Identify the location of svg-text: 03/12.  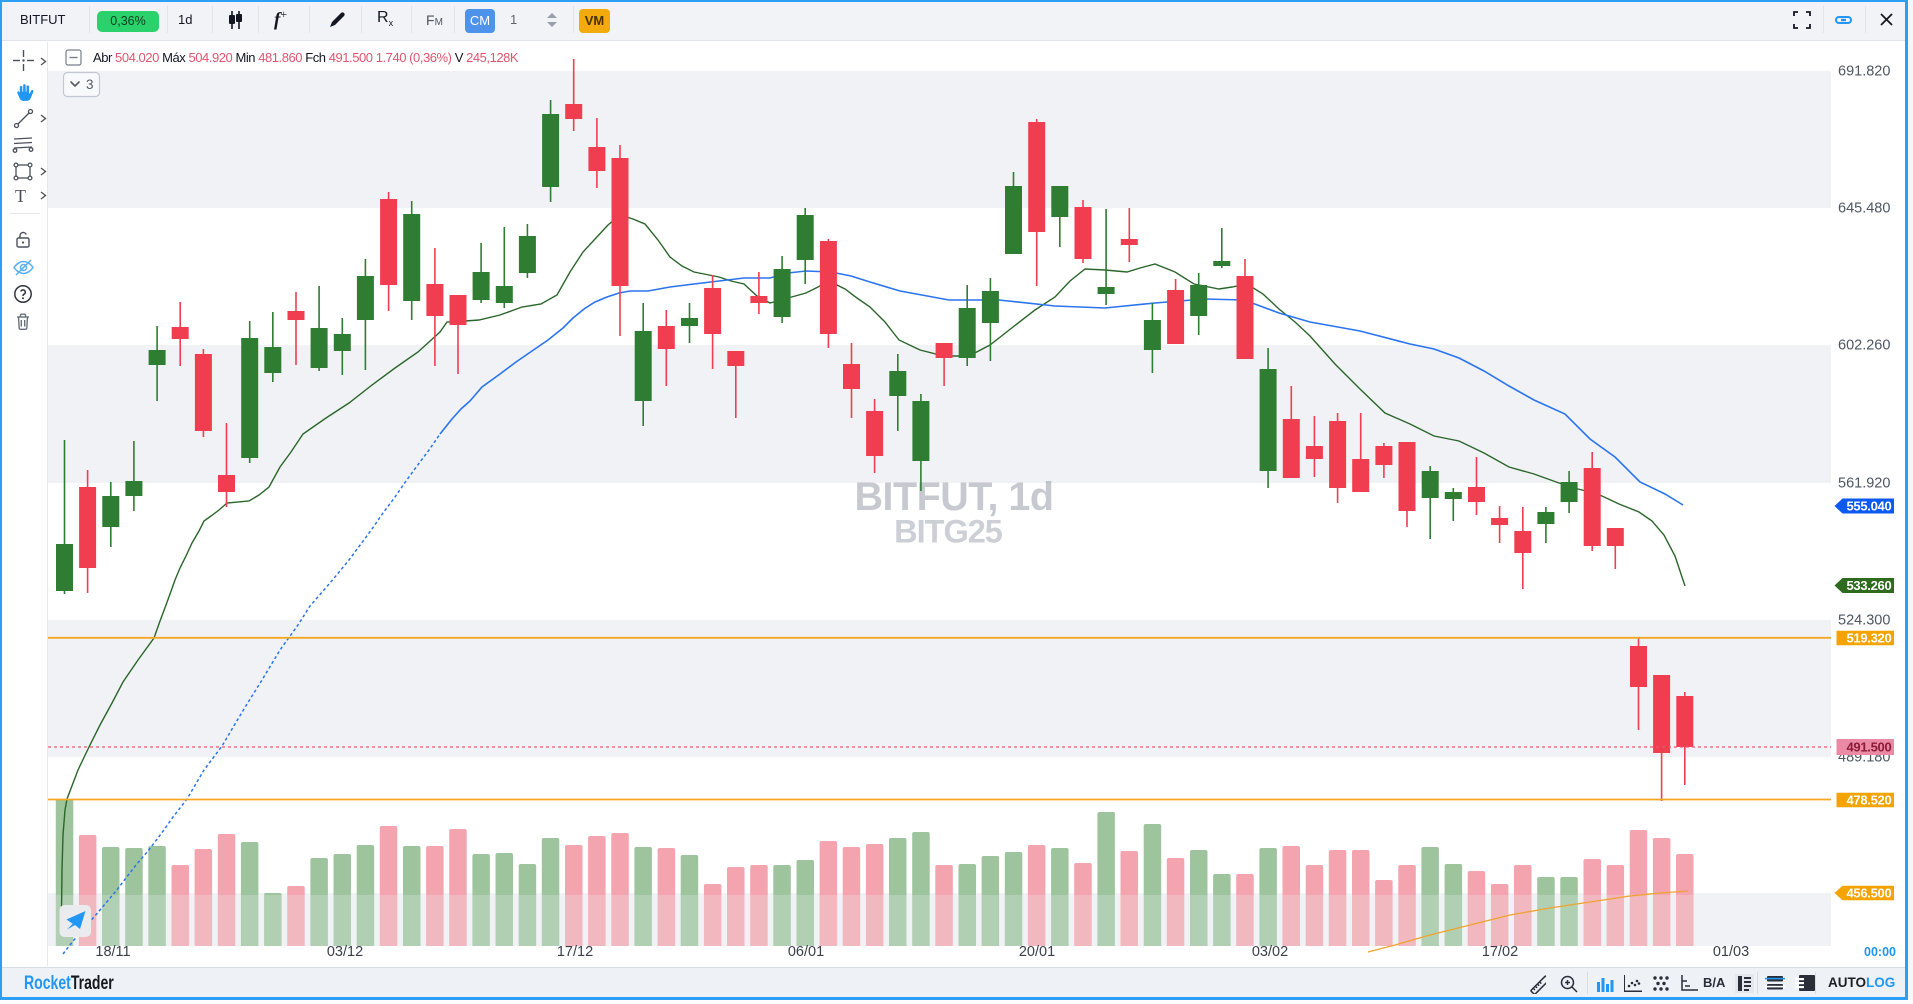
(345, 952).